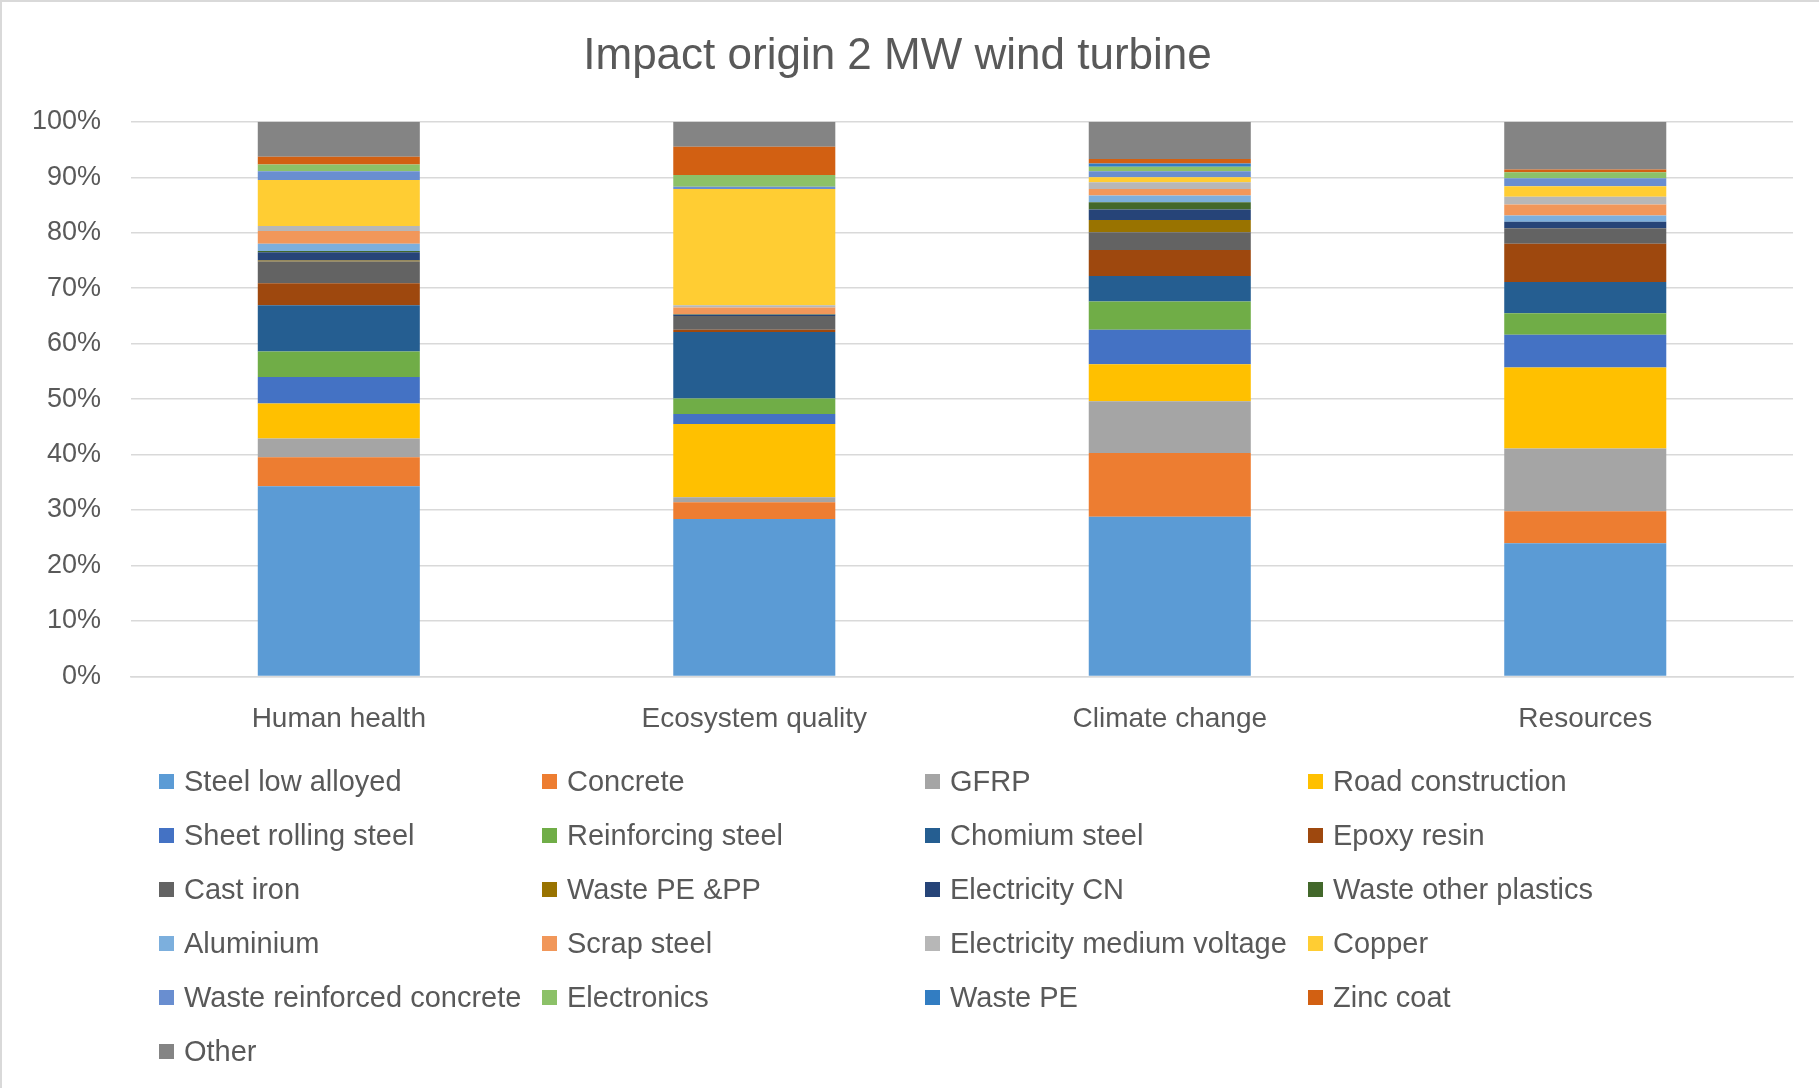  Describe the element at coordinates (664, 889) in the screenshot. I see `legend-label: Waste PE &PP` at that location.